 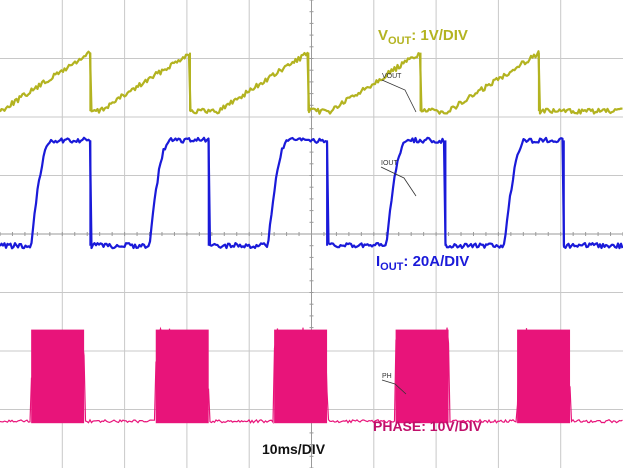 What do you see at coordinates (387, 376) in the screenshot?
I see `trace-tag-phase: PH` at bounding box center [387, 376].